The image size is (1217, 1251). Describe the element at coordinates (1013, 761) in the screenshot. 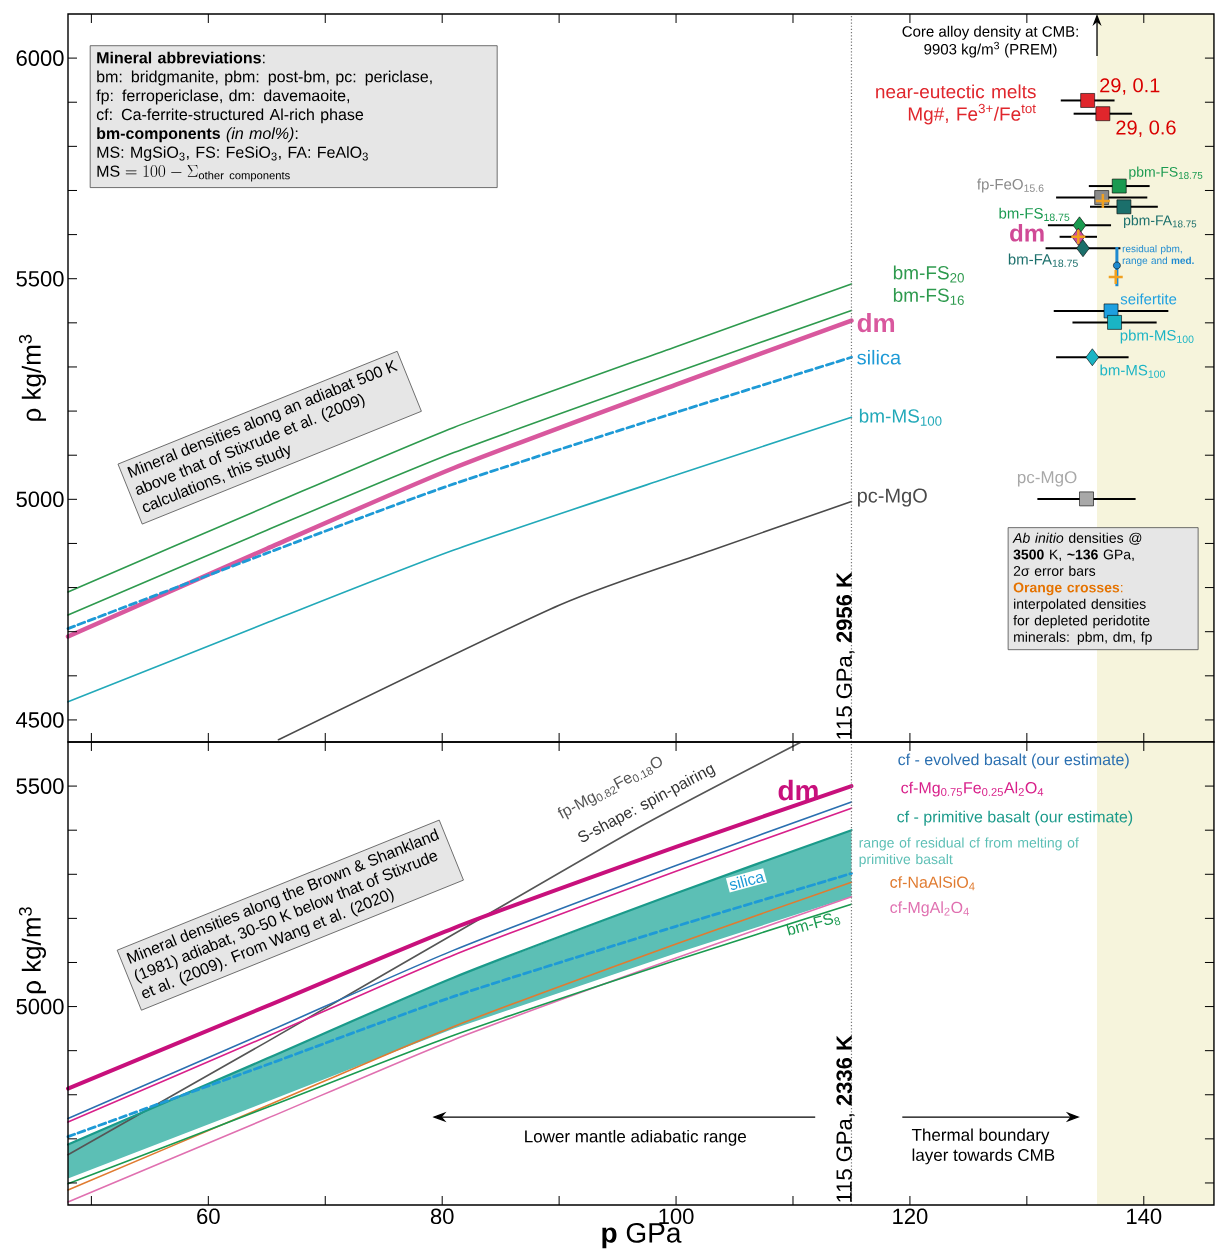

I see `text: cf - evolved basalt (our estimate)` at that location.